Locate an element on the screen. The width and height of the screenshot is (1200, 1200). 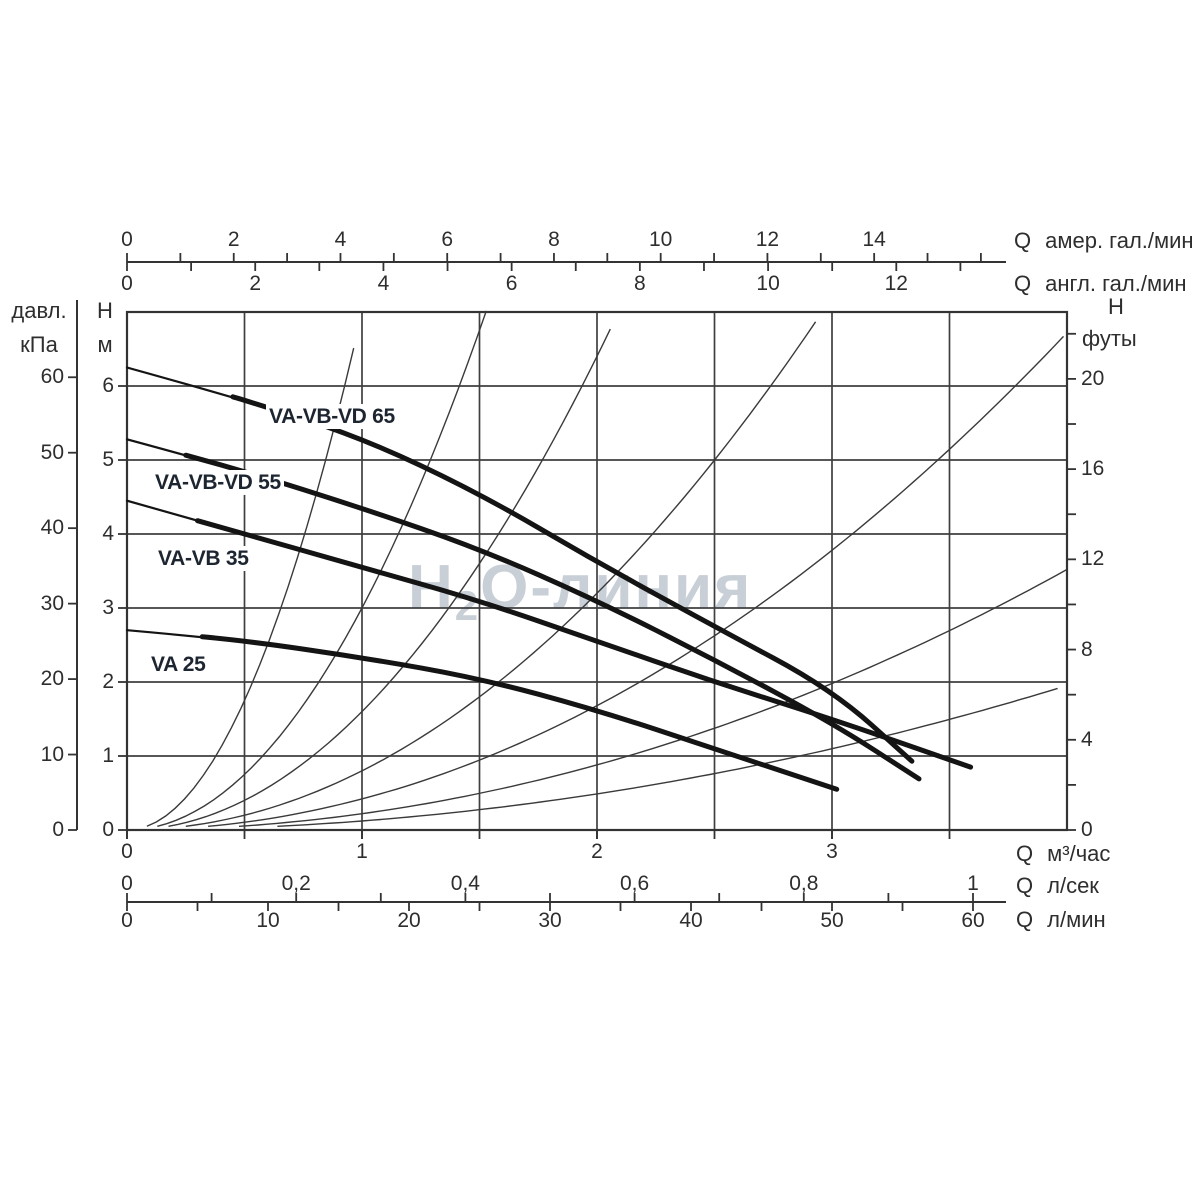
head-ft-tick-label: 8 is located at coordinates (1087, 649).